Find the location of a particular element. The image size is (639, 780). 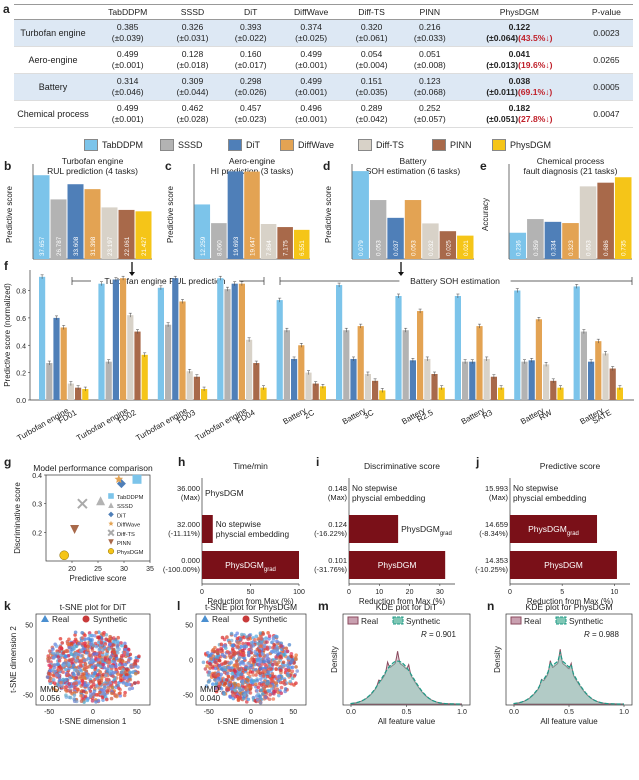

bar-value-label: 7.175 is located at coordinates (286, 248).